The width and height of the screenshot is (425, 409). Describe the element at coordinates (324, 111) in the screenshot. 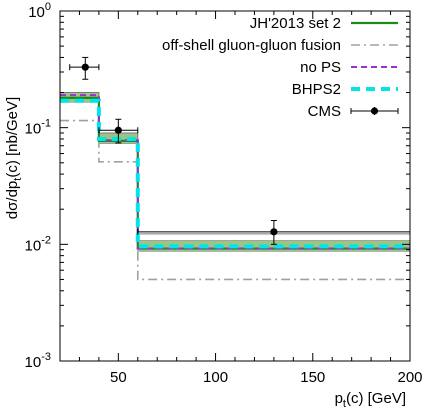

I see `legend-label-cms: CMS` at that location.